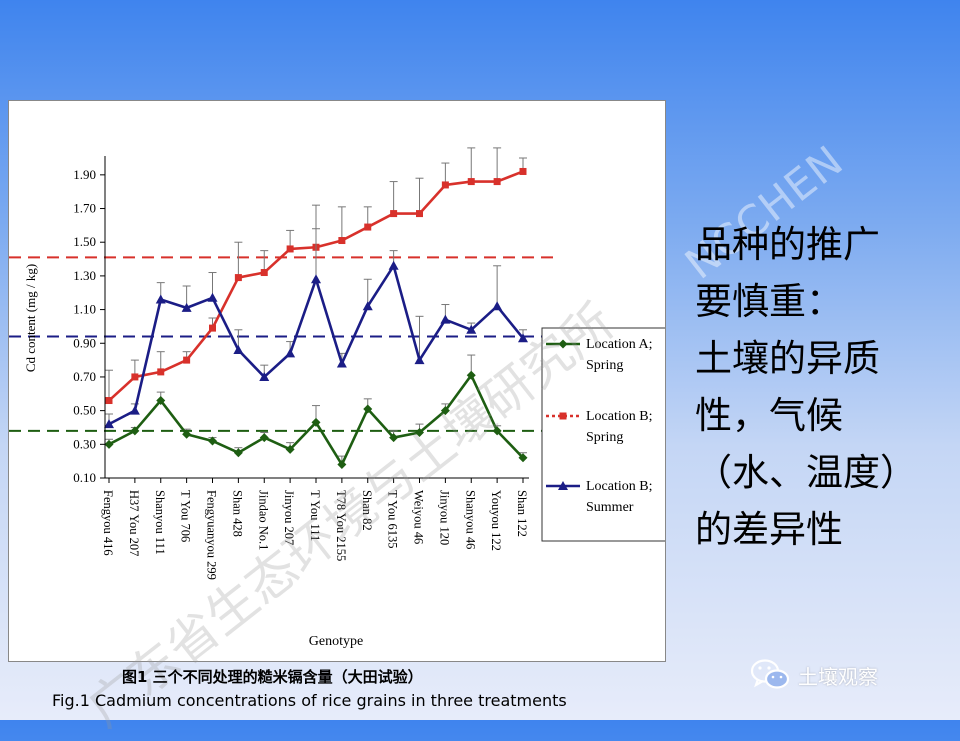  Describe the element at coordinates (84, 376) in the screenshot. I see `y-tick-label: 0.70` at that location.